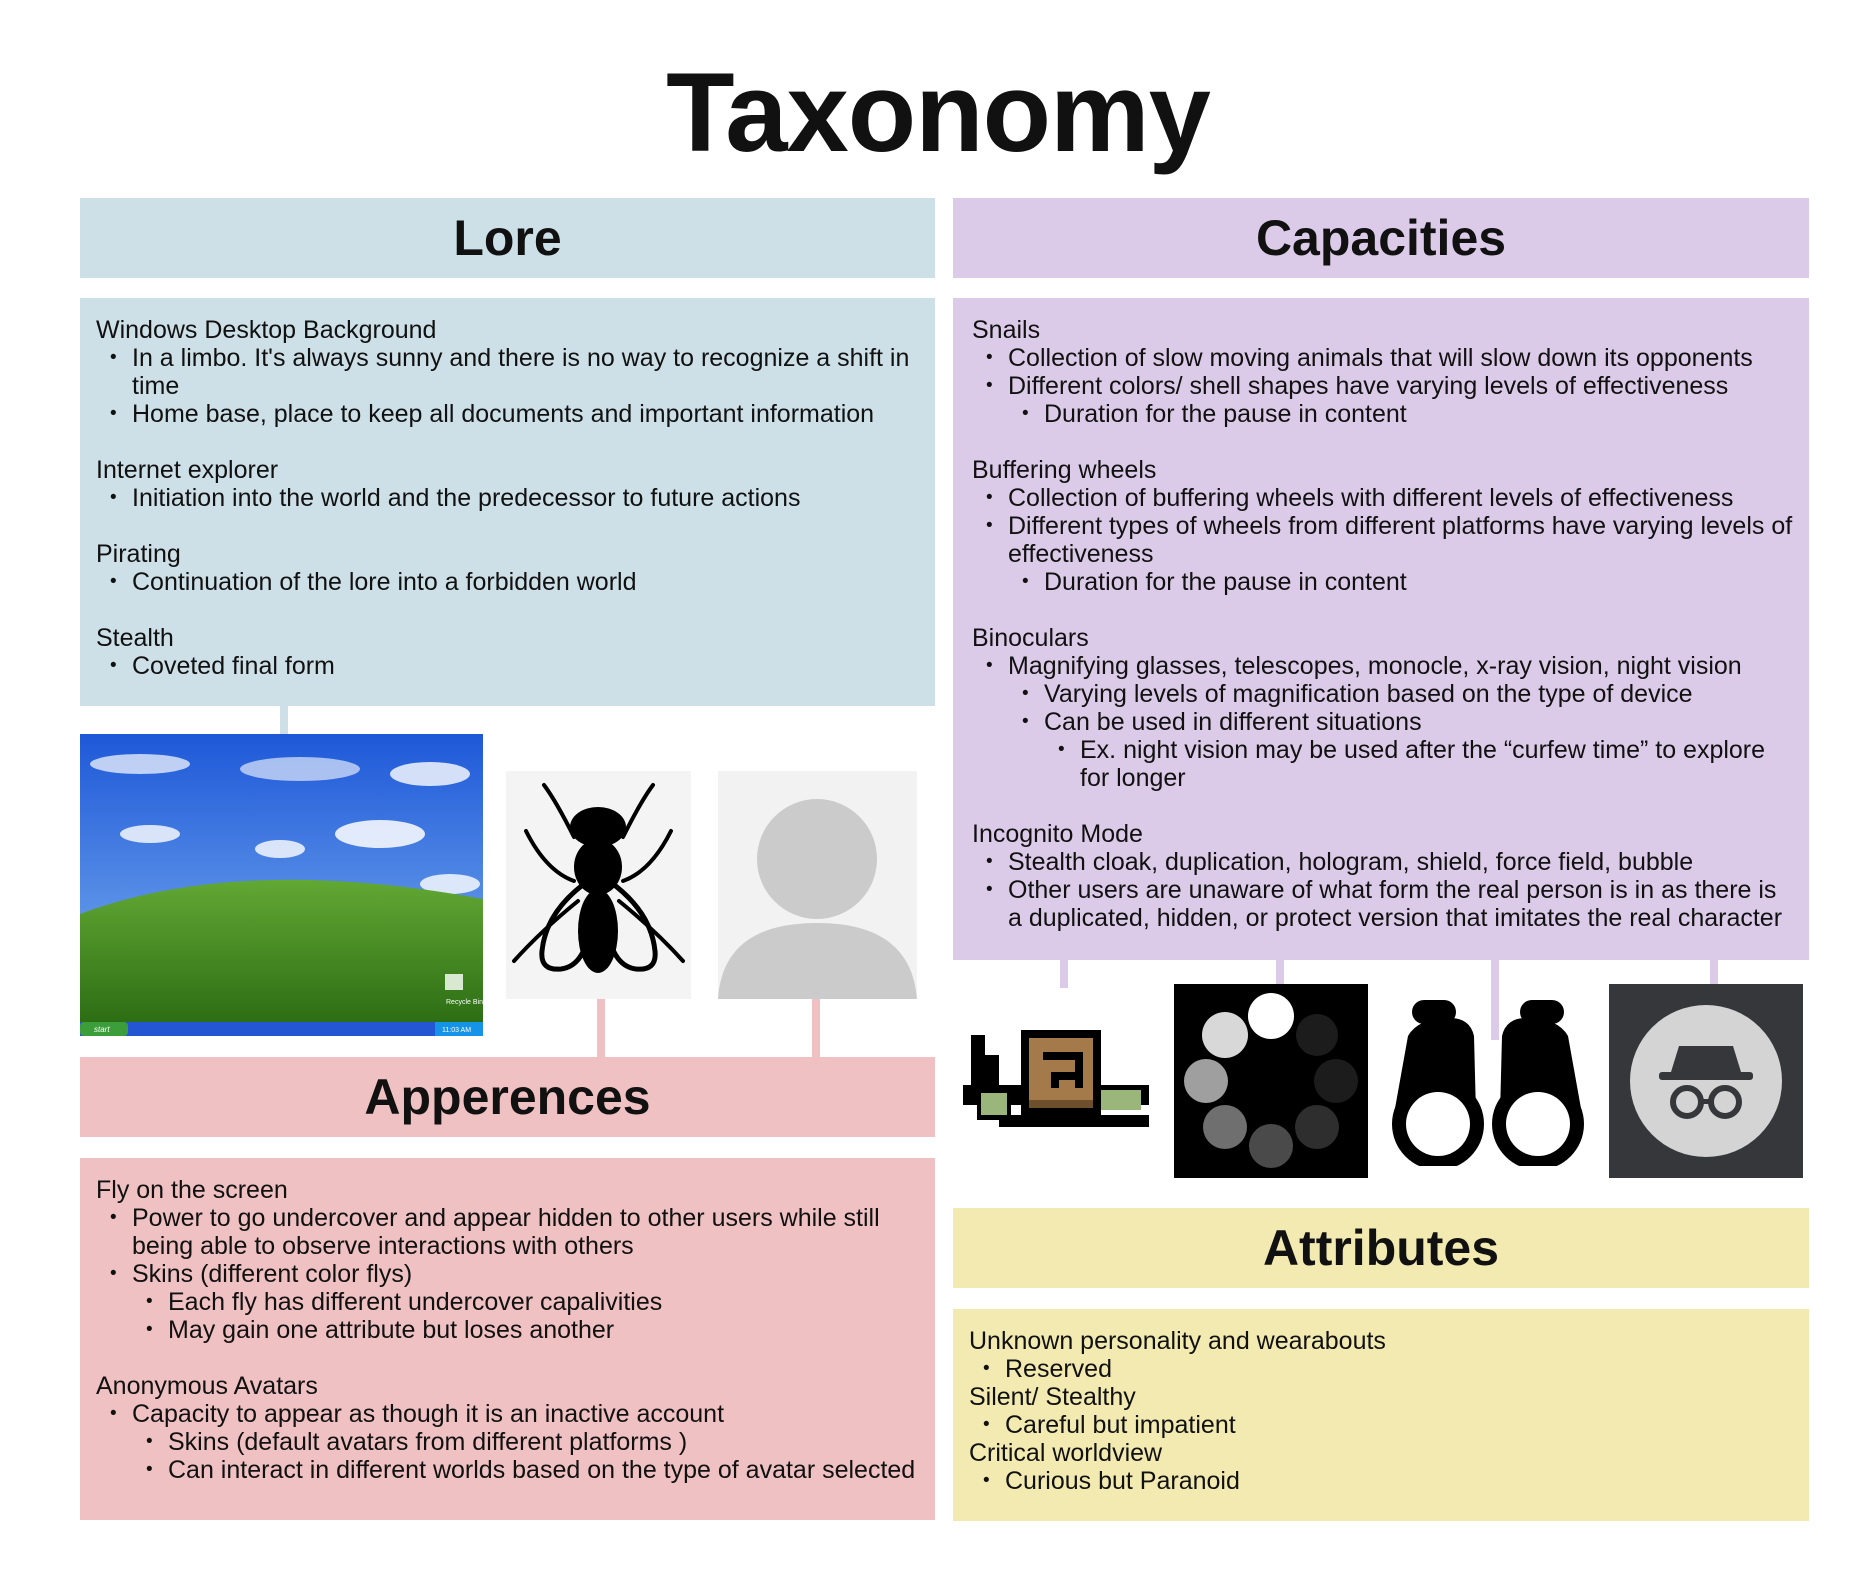  I want to click on attributes-heading: Critical worldview, so click(1066, 1453).